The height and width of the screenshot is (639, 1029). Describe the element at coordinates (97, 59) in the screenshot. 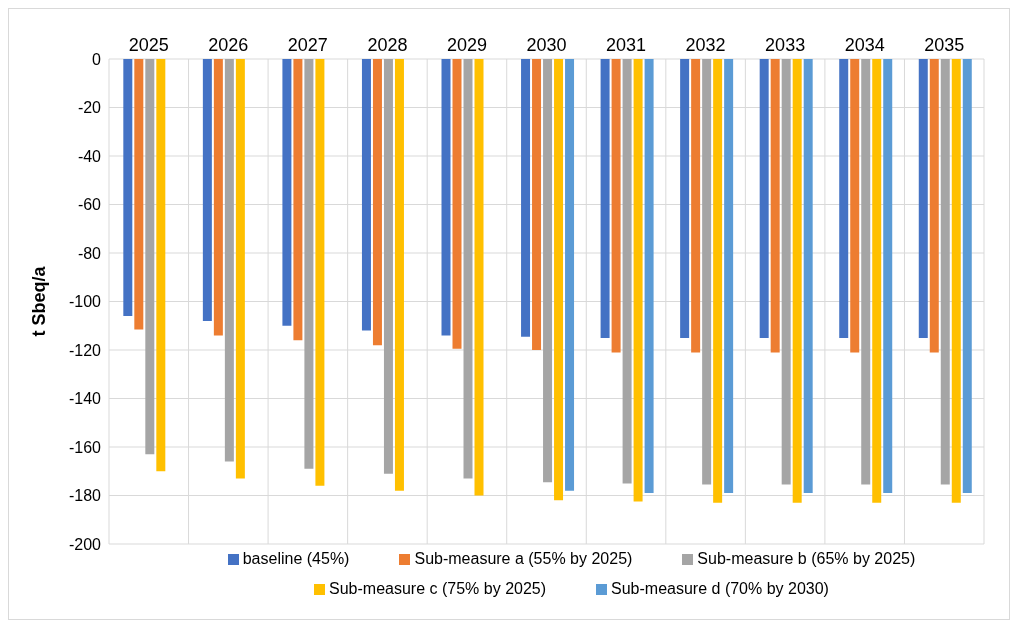

I see `y-tick-label: 0` at that location.